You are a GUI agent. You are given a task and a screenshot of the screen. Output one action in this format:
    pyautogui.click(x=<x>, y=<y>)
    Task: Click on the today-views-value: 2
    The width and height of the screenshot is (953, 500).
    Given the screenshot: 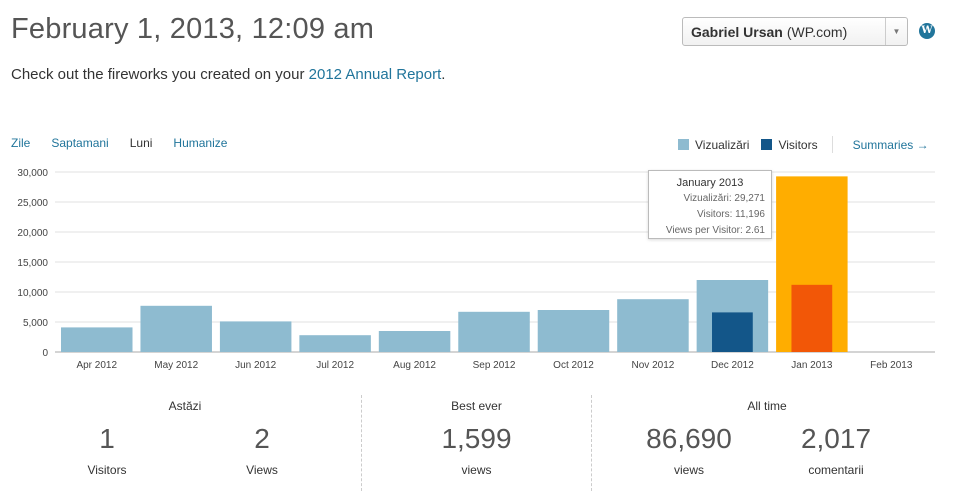 What is the action you would take?
    pyautogui.click(x=262, y=438)
    